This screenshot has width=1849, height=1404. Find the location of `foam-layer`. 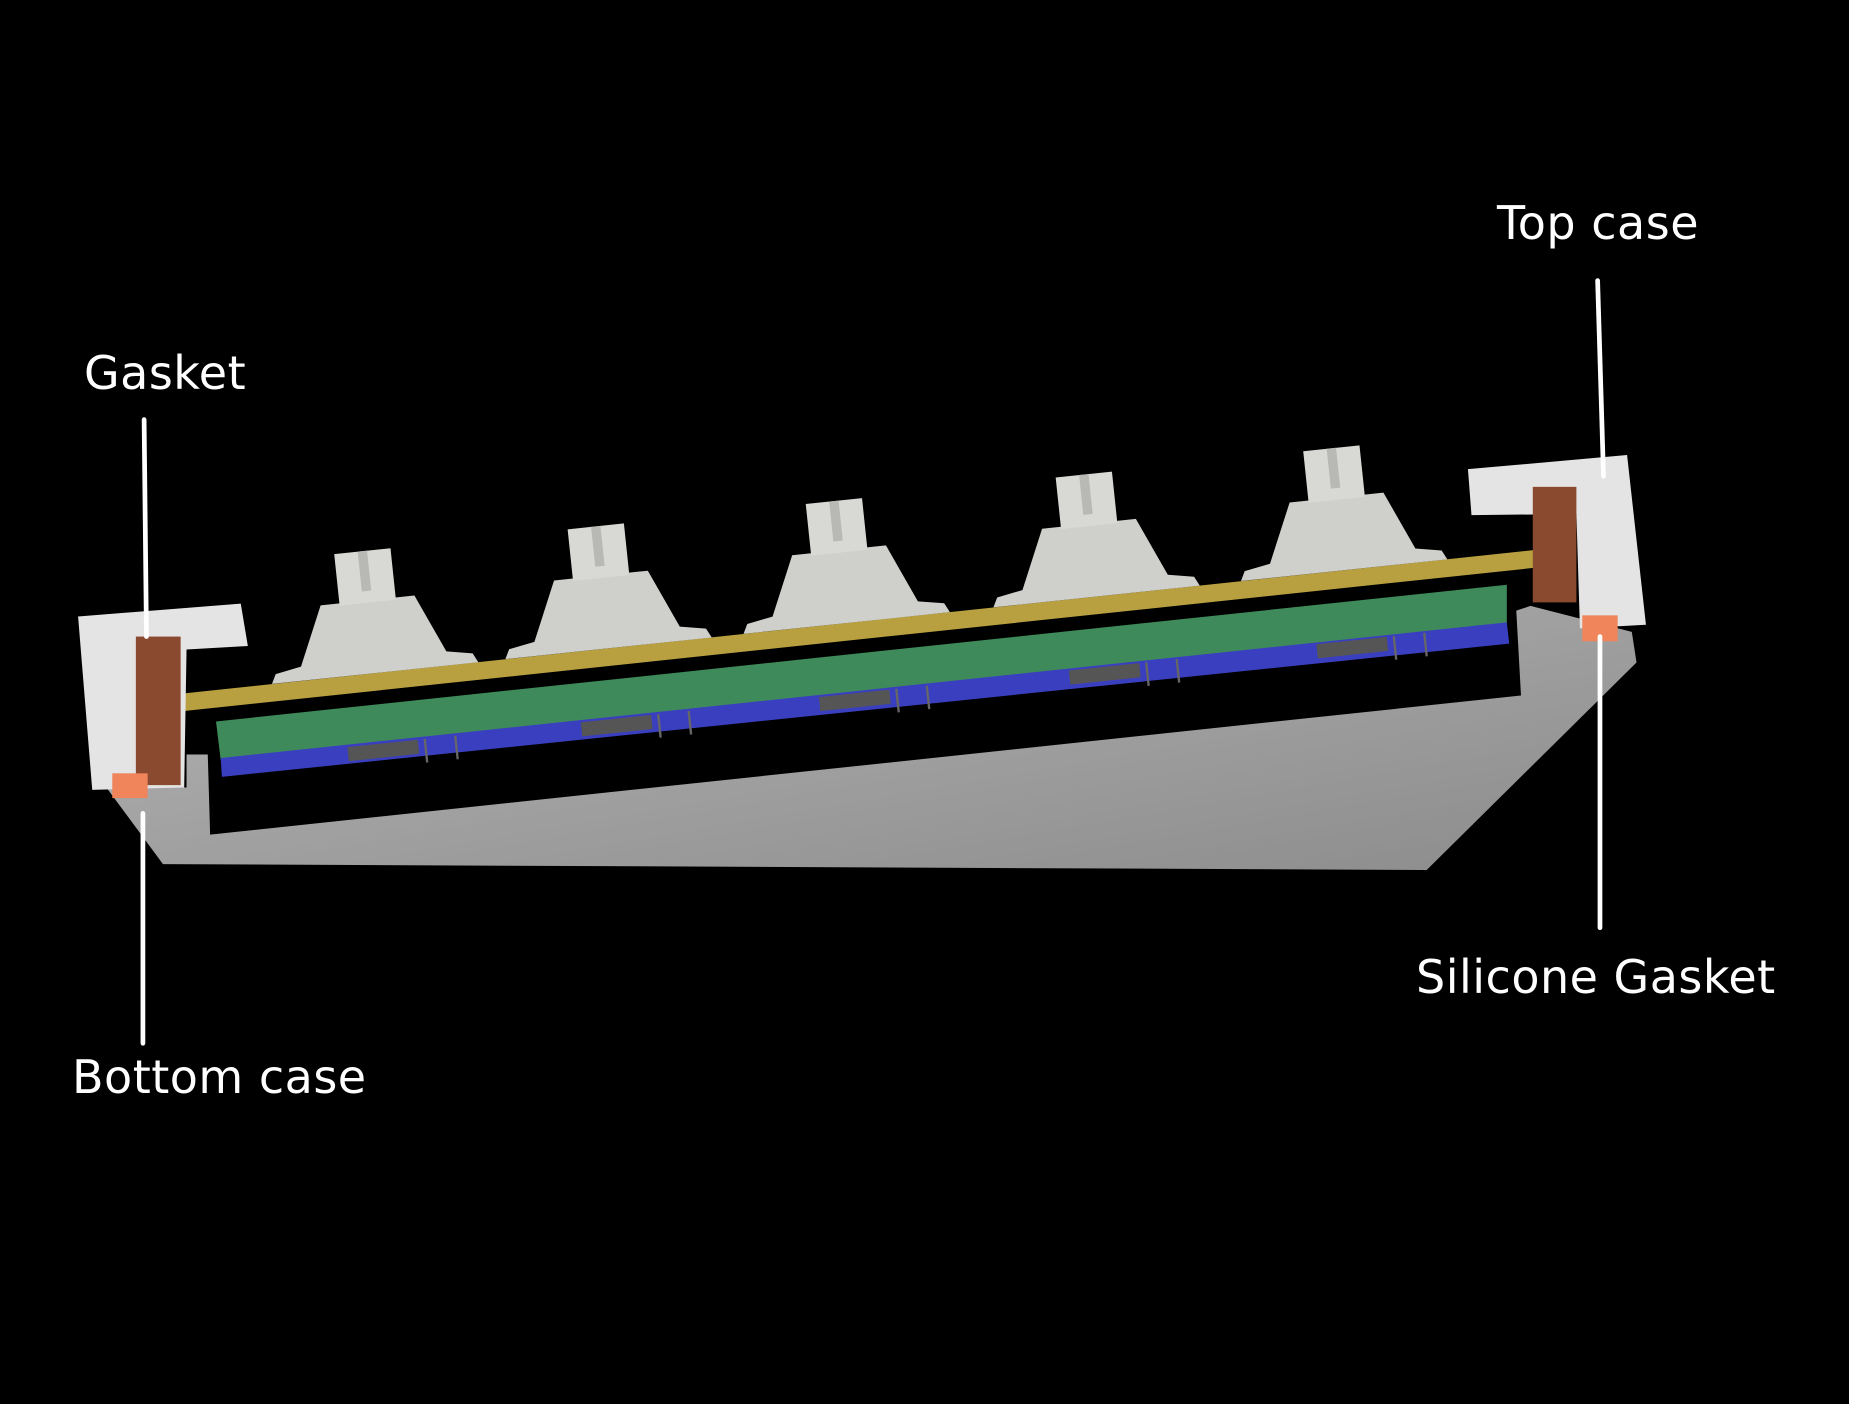

foam-layer is located at coordinates (861, 672).